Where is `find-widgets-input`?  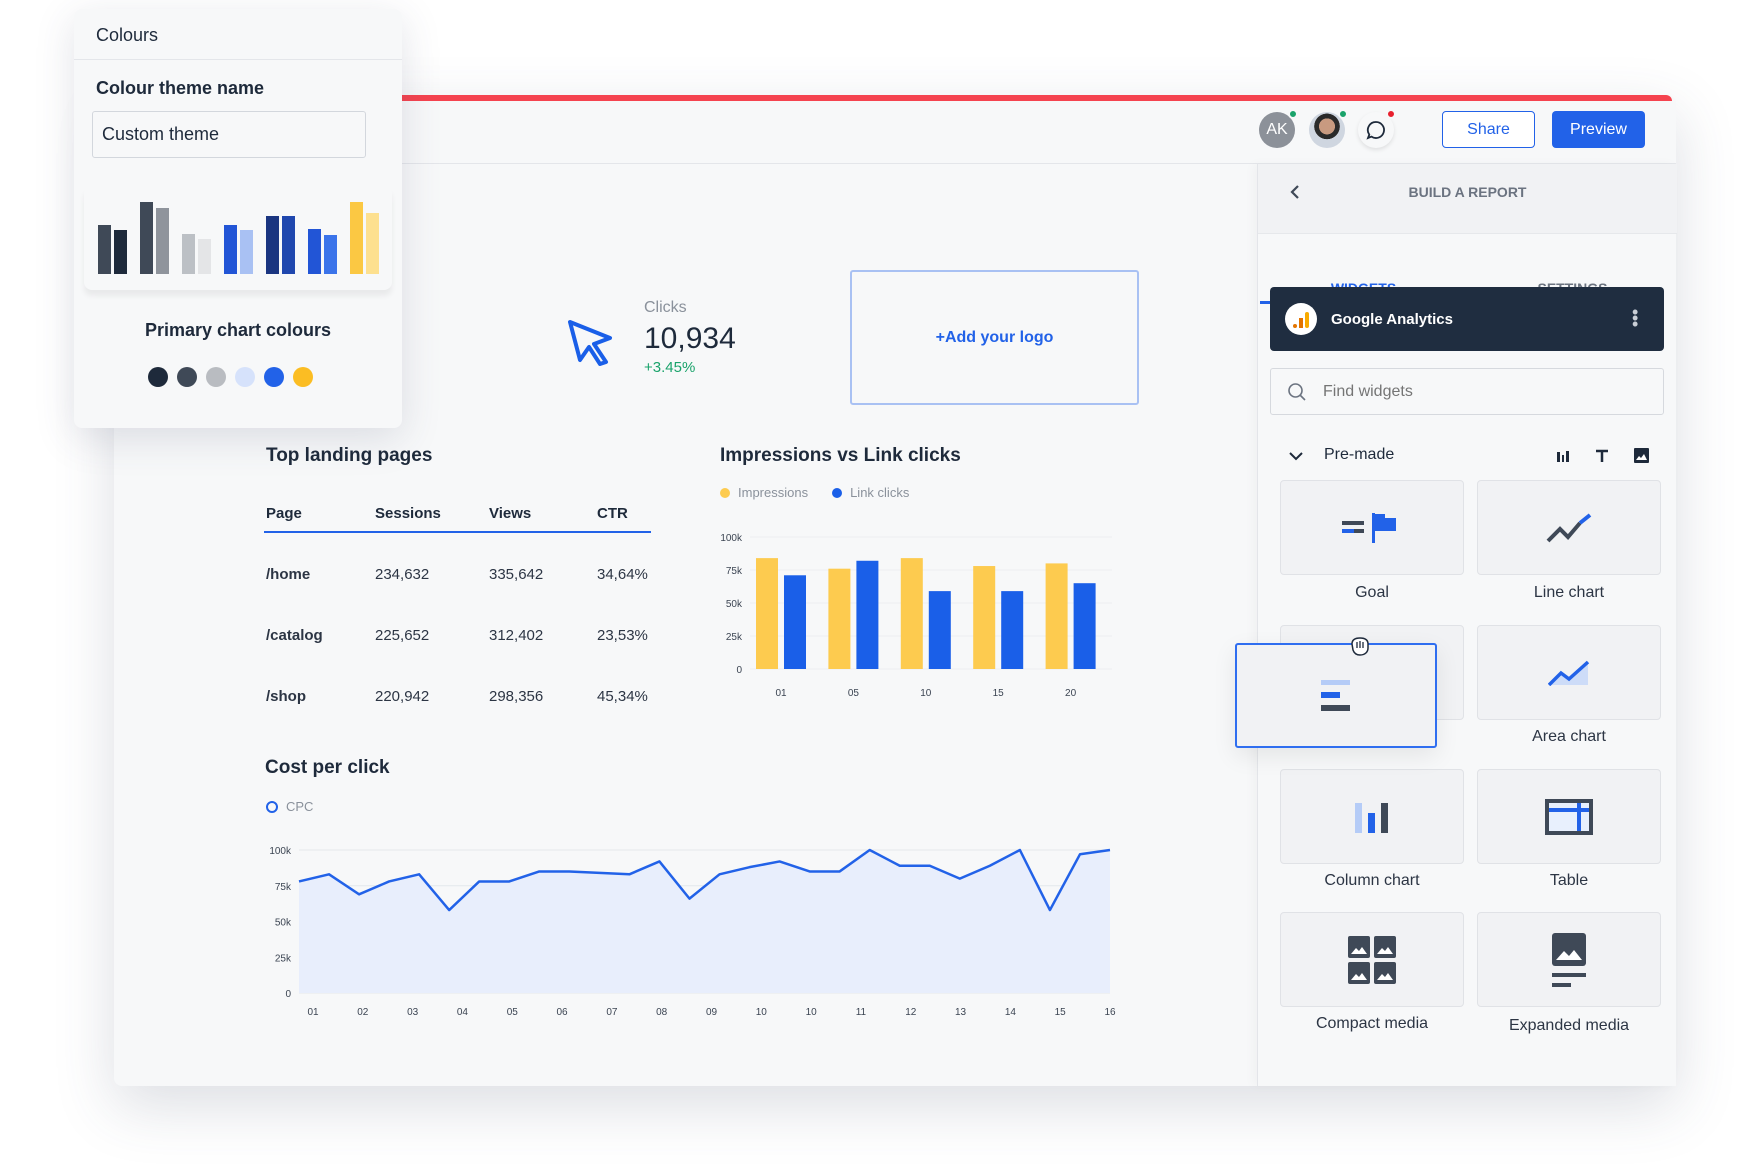 find-widgets-input is located at coordinates (1426, 391).